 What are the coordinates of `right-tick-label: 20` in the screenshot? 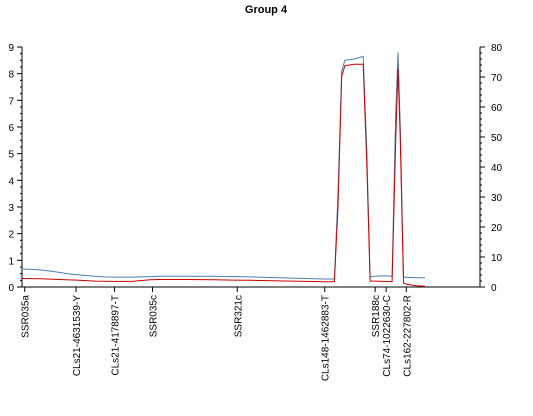 It's located at (497, 228).